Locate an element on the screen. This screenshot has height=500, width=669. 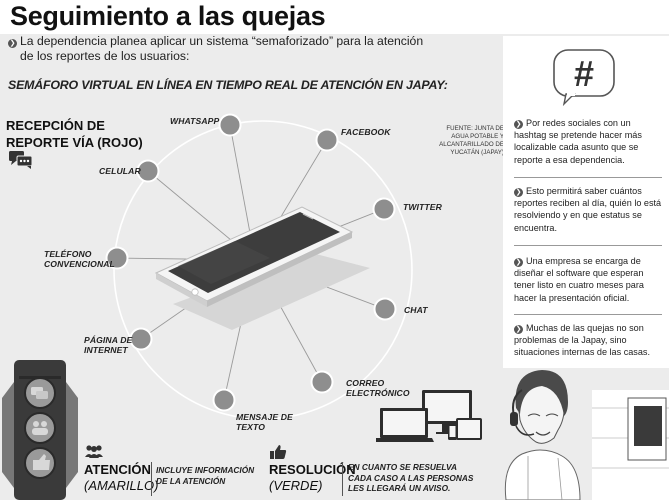
resolution-text-line-2: CADA CASO A LAS PERSONAS is located at coordinates (411, 477).